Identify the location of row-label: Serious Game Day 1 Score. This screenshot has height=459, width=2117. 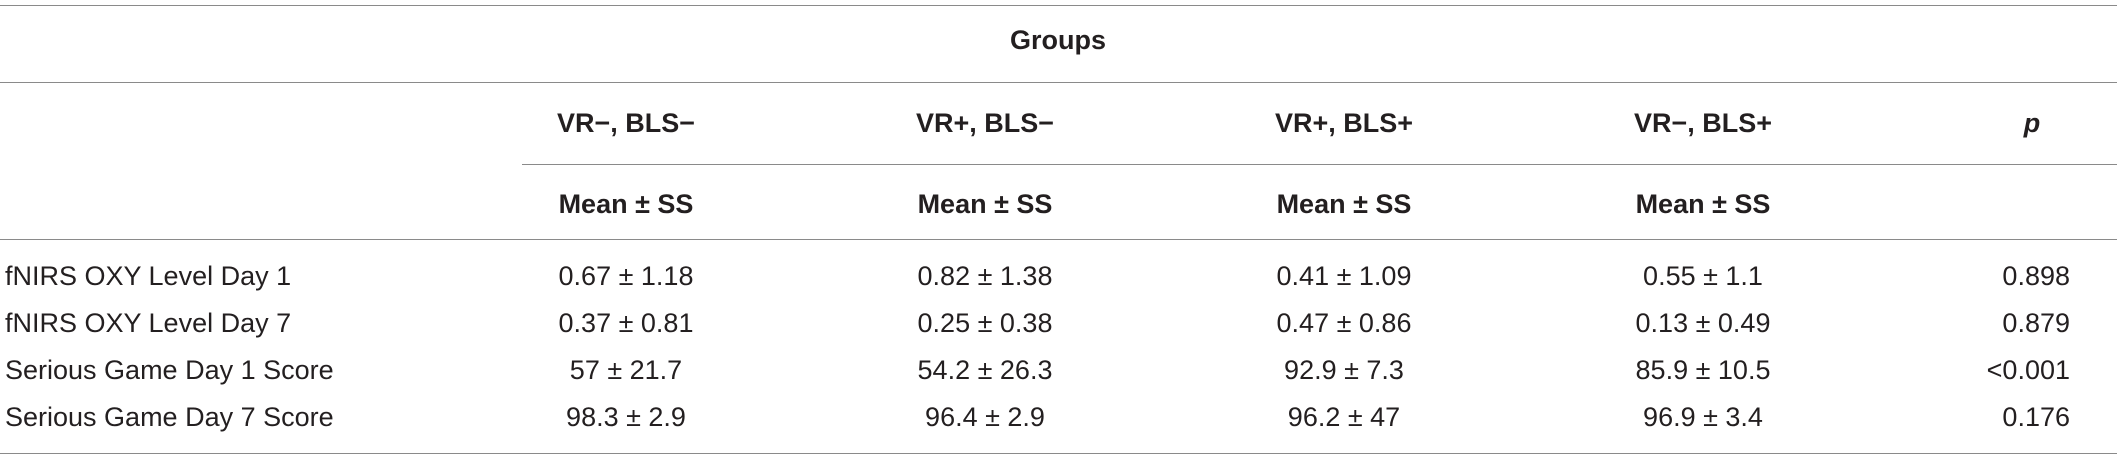
(169, 370).